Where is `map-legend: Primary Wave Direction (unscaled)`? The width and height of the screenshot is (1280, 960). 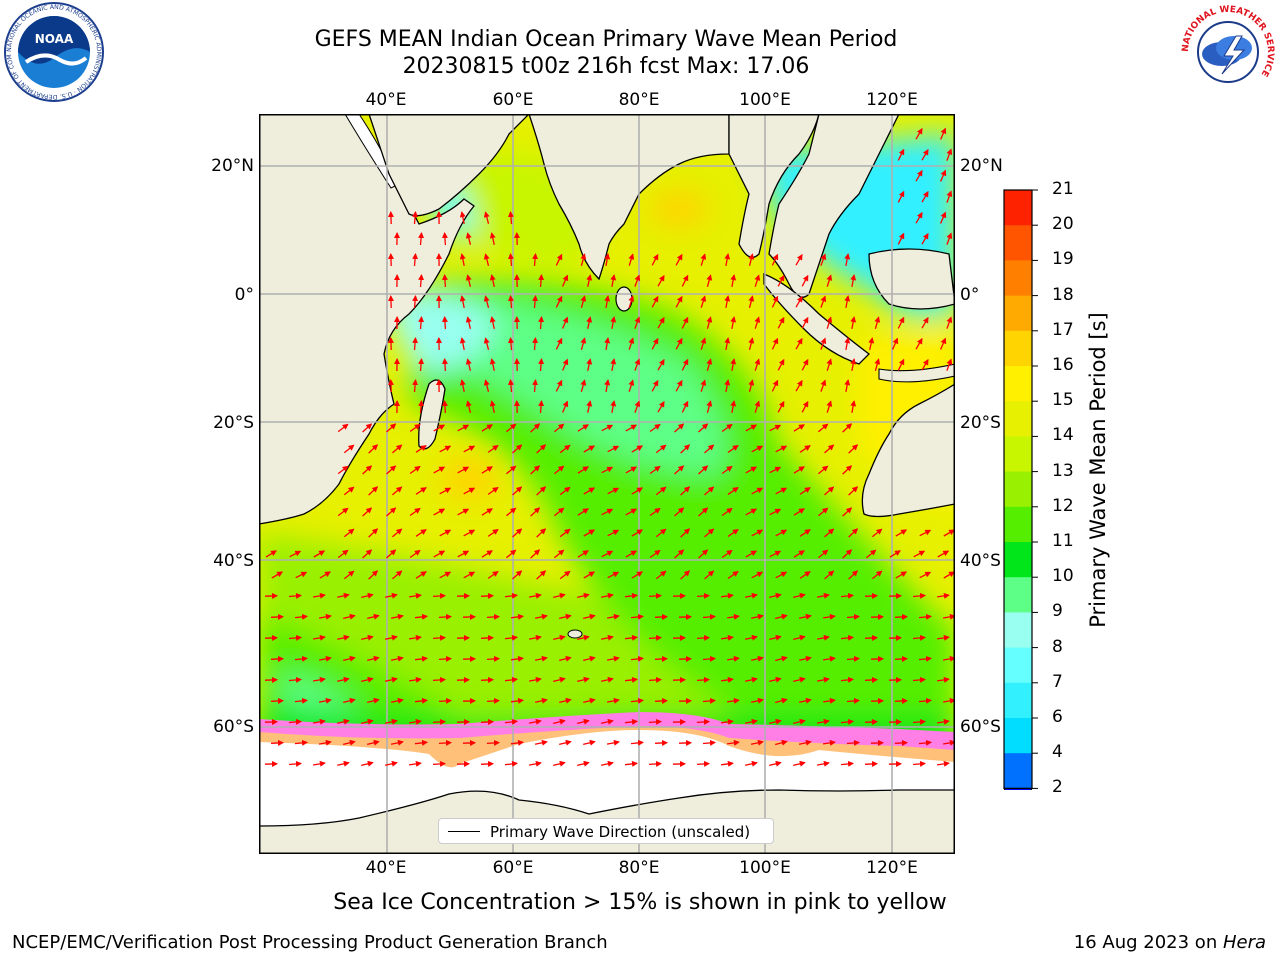
map-legend: Primary Wave Direction (unscaled) is located at coordinates (606, 831).